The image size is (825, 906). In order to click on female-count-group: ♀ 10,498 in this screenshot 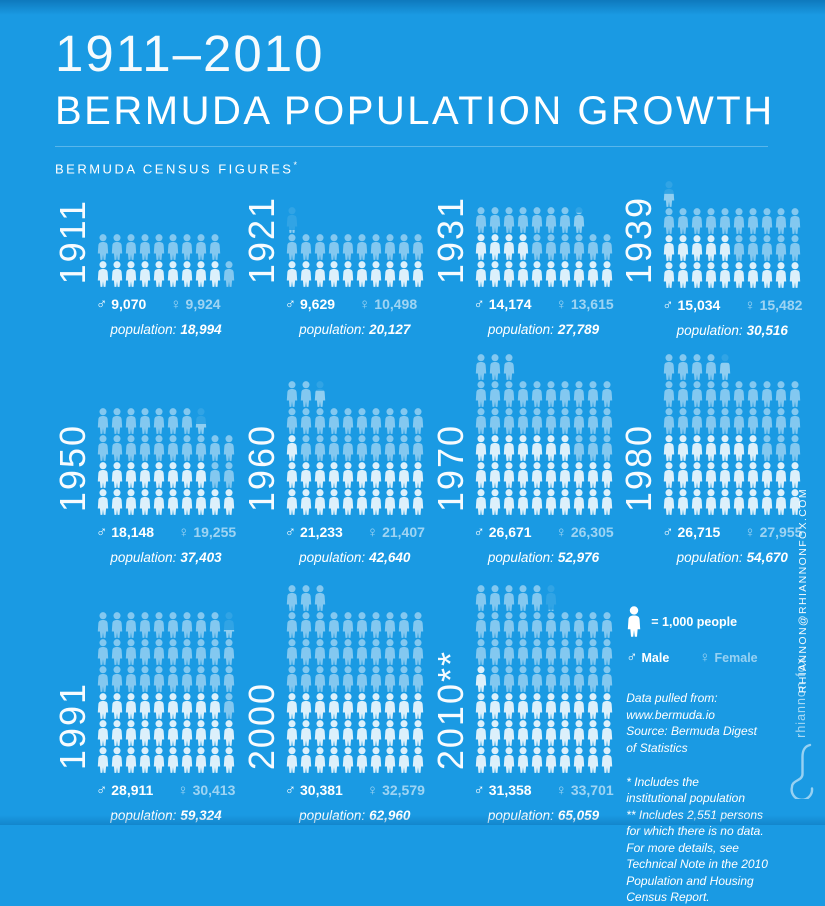, I will do `click(388, 304)`.